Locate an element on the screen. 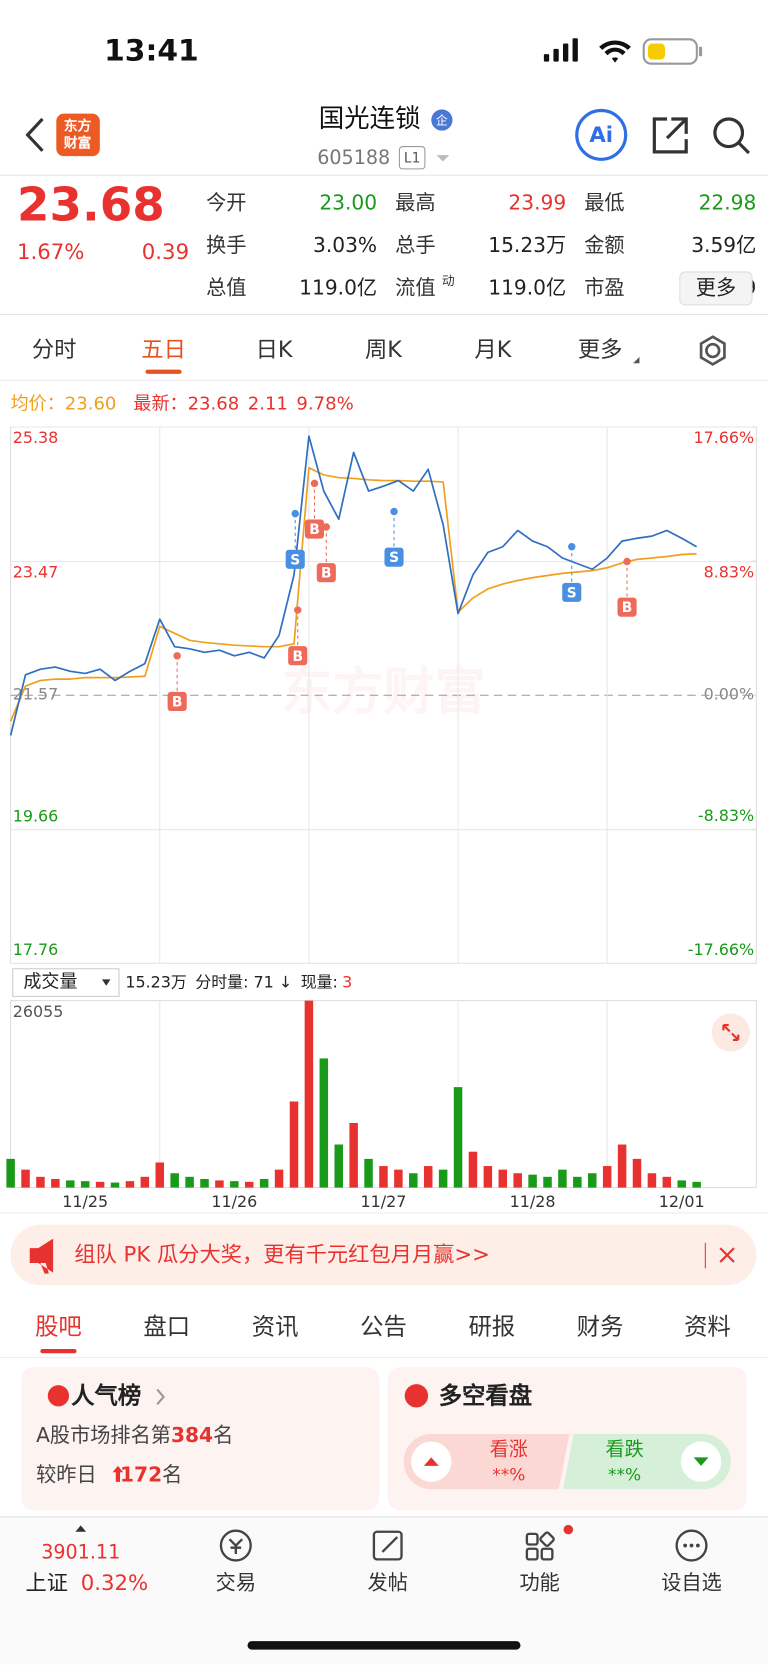 This screenshot has height=1665, width=768. current-label: 现量: is located at coordinates (319, 981).